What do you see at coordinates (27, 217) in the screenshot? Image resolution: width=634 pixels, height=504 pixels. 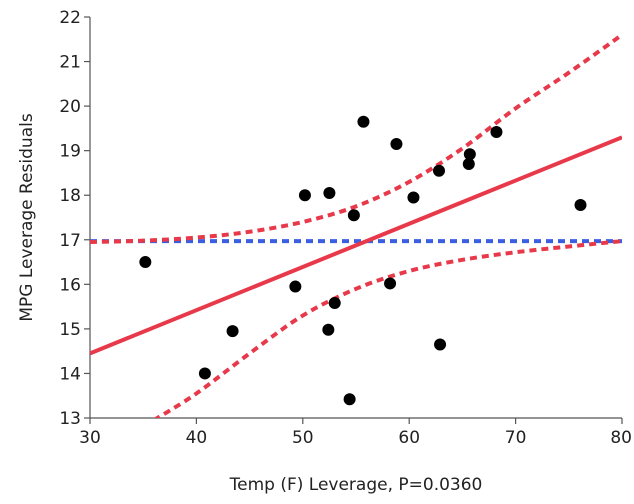 I see `y-axis-title: MPG Leverage Residuals` at bounding box center [27, 217].